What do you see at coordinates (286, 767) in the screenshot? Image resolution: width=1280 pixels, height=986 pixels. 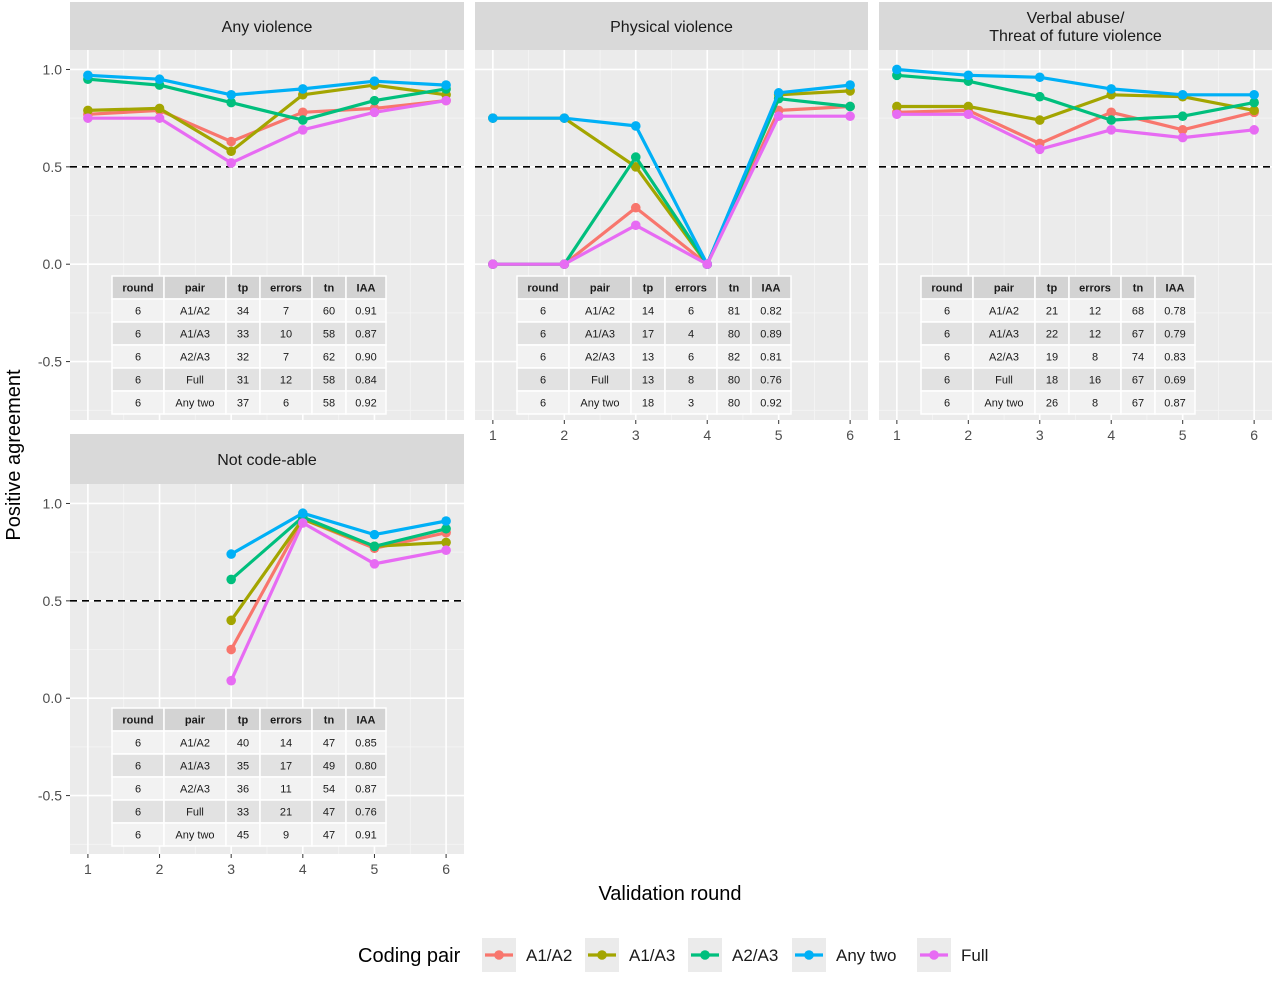 I see `table-cell-text: 17` at bounding box center [286, 767].